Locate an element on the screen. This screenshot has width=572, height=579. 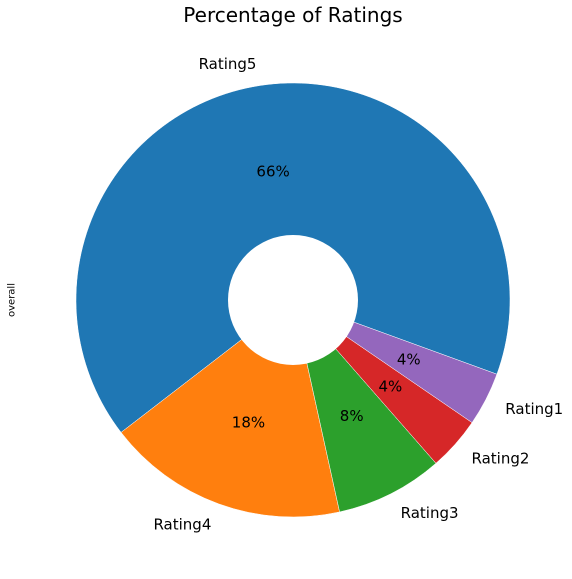
donut-hole is located at coordinates (293, 300).